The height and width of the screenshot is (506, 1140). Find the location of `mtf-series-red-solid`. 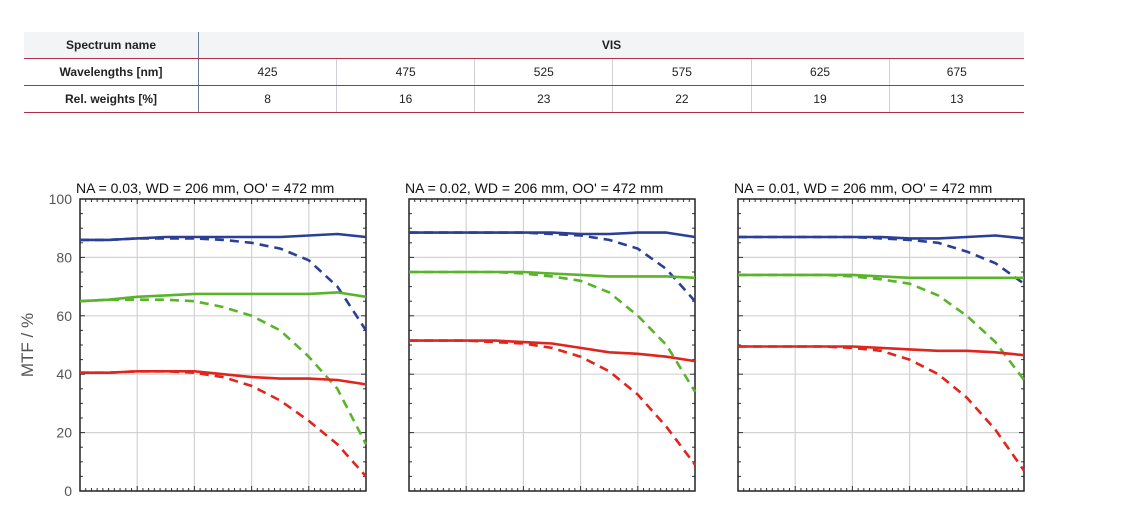

mtf-series-red-solid is located at coordinates (552, 351).